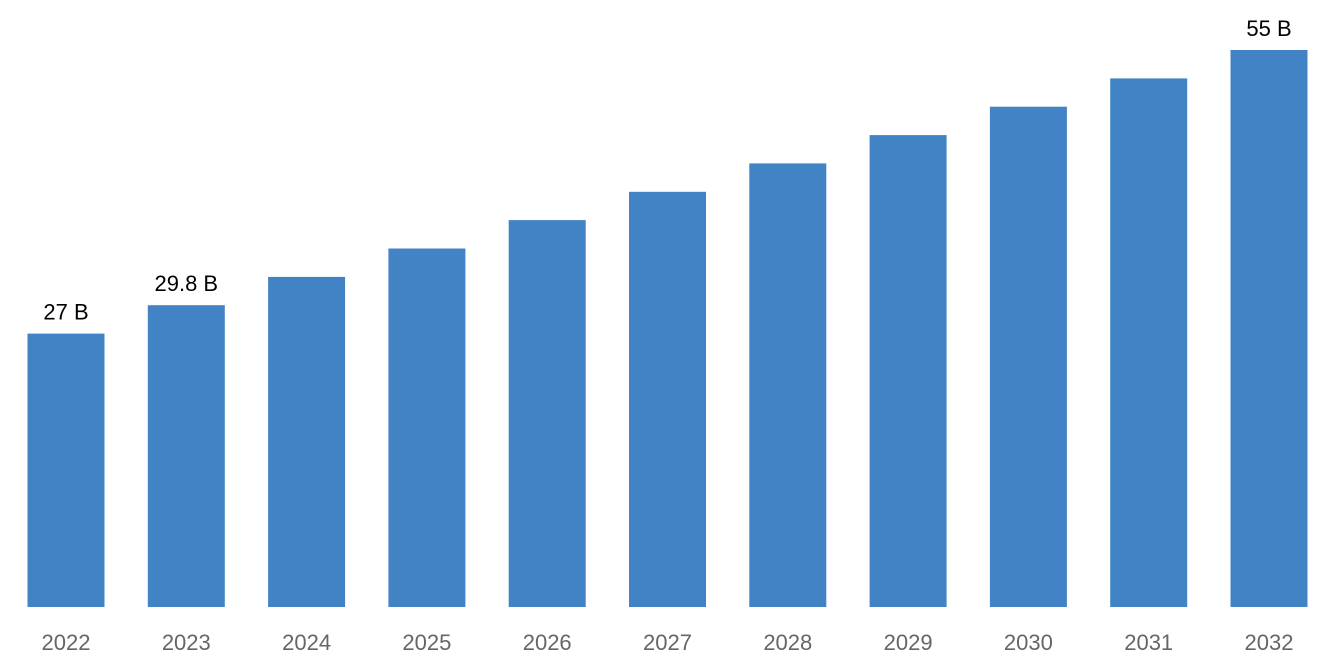 The height and width of the screenshot is (668, 1336). What do you see at coordinates (66, 642) in the screenshot?
I see `x-tick-label-2022: 2022` at bounding box center [66, 642].